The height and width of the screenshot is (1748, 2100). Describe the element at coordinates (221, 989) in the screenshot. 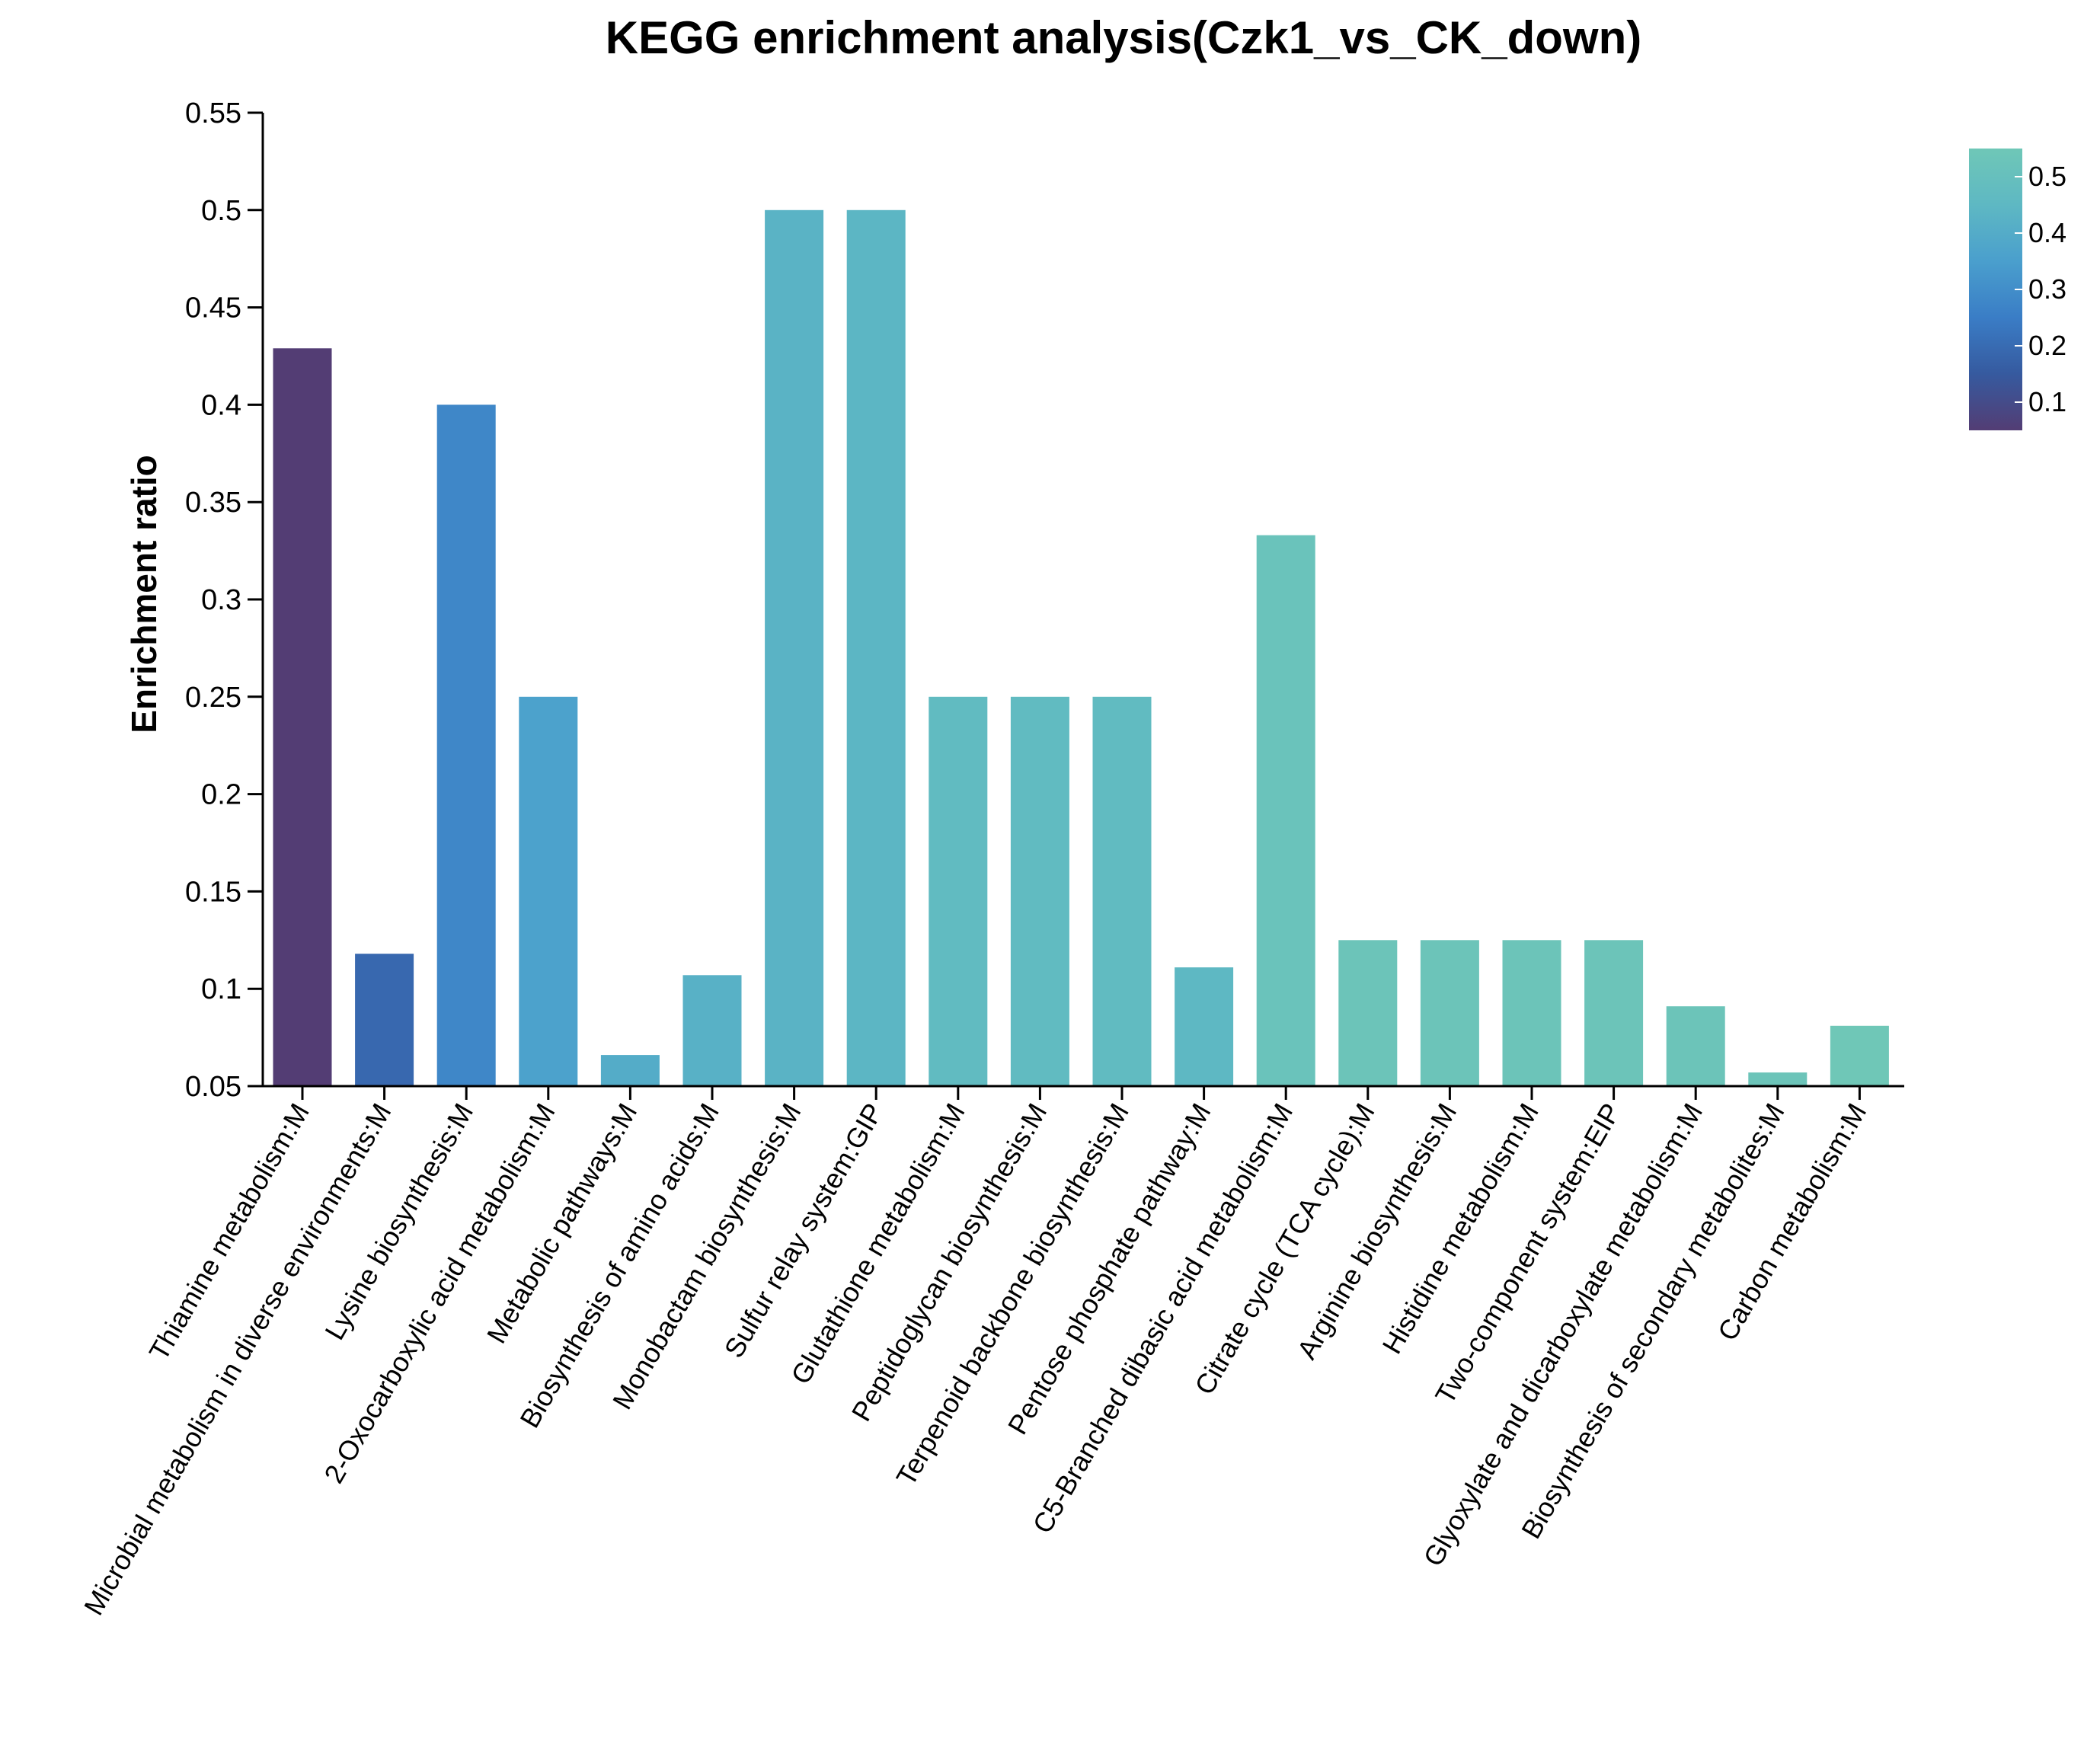

I see `y-tick-label: 0.1` at that location.